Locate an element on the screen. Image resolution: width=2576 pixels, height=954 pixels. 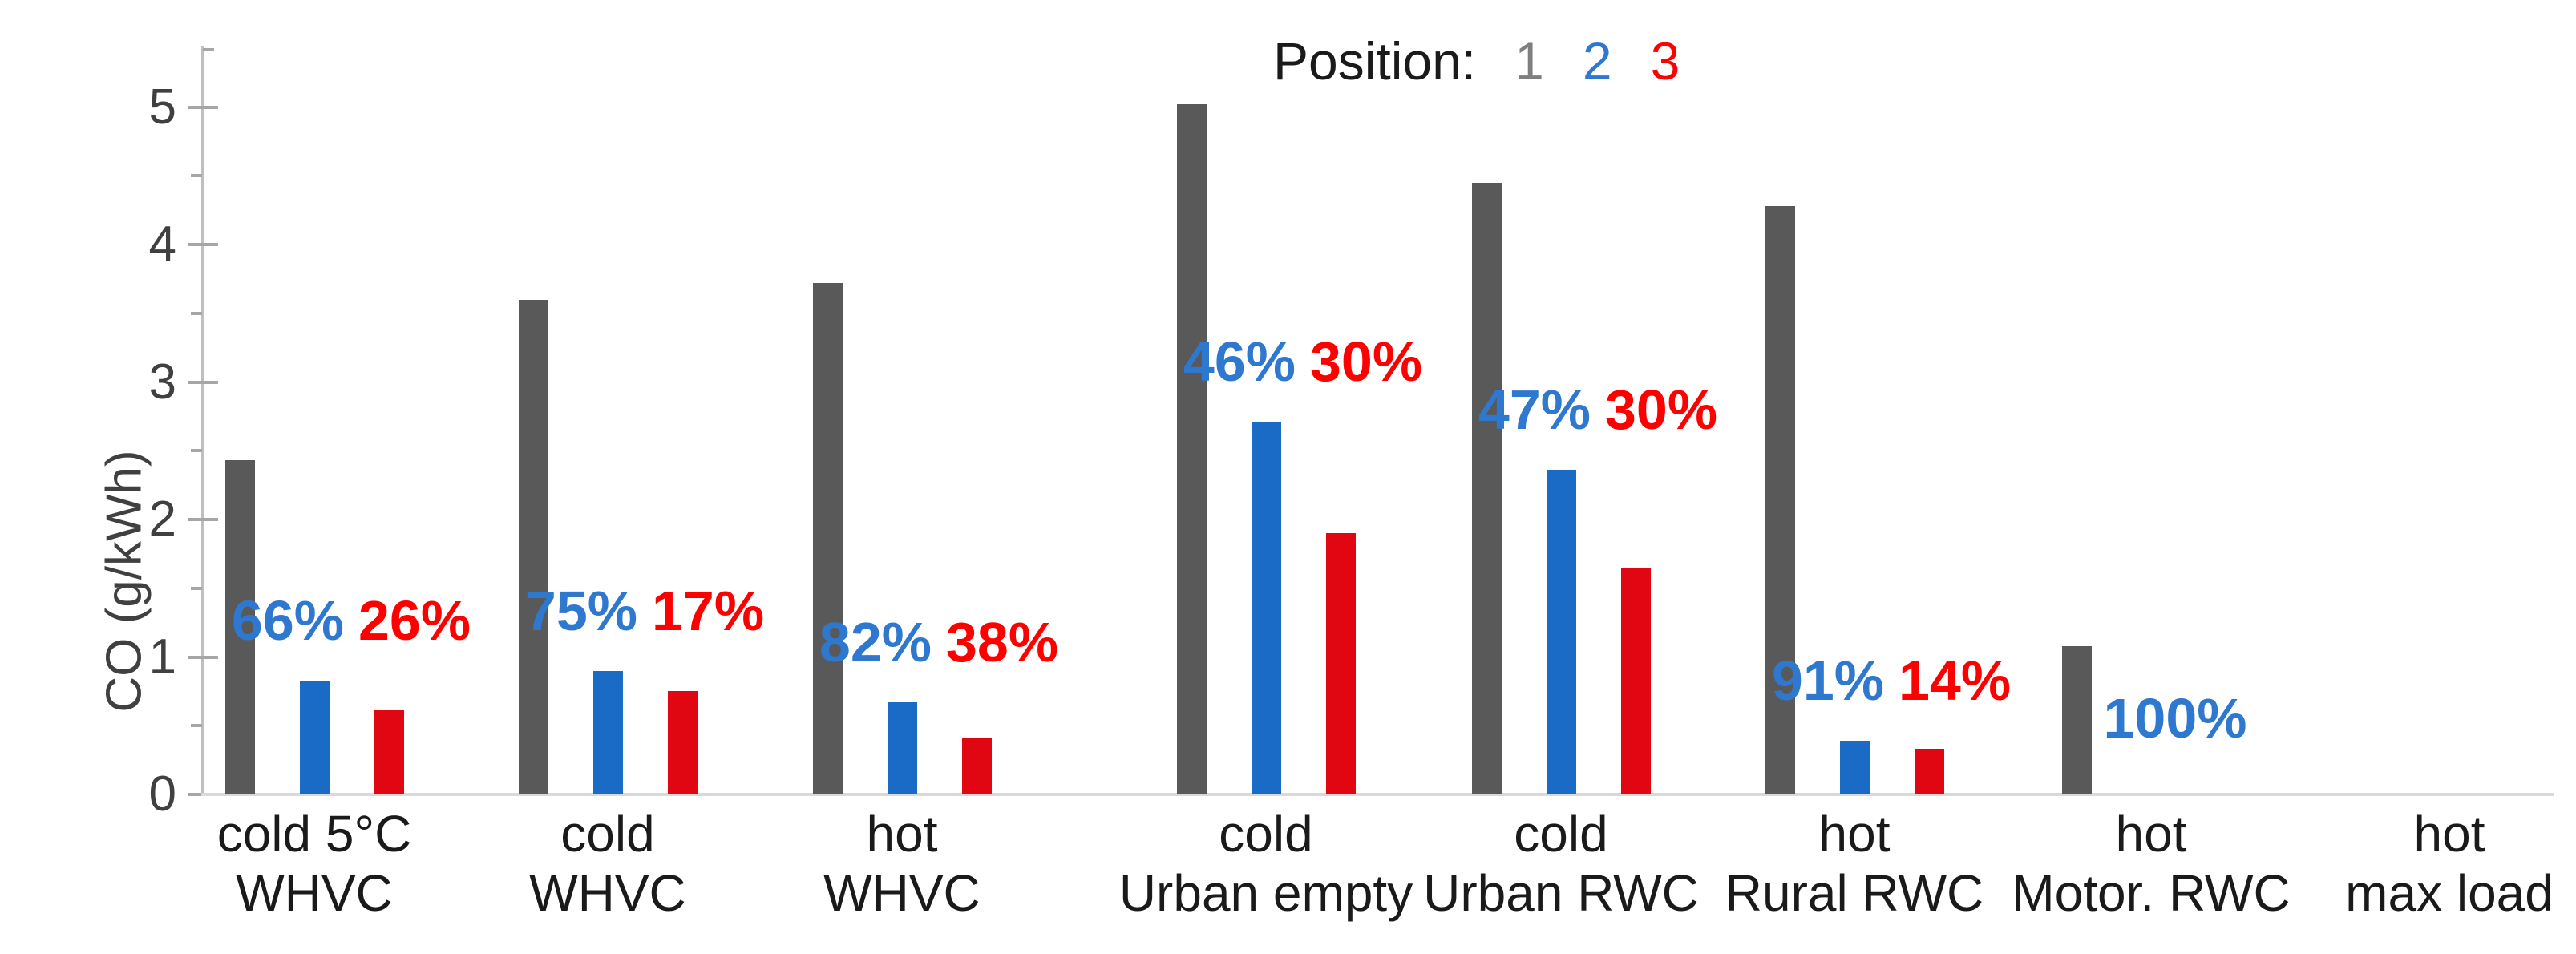
percent-labels: 91% 14% is located at coordinates (1891, 681).